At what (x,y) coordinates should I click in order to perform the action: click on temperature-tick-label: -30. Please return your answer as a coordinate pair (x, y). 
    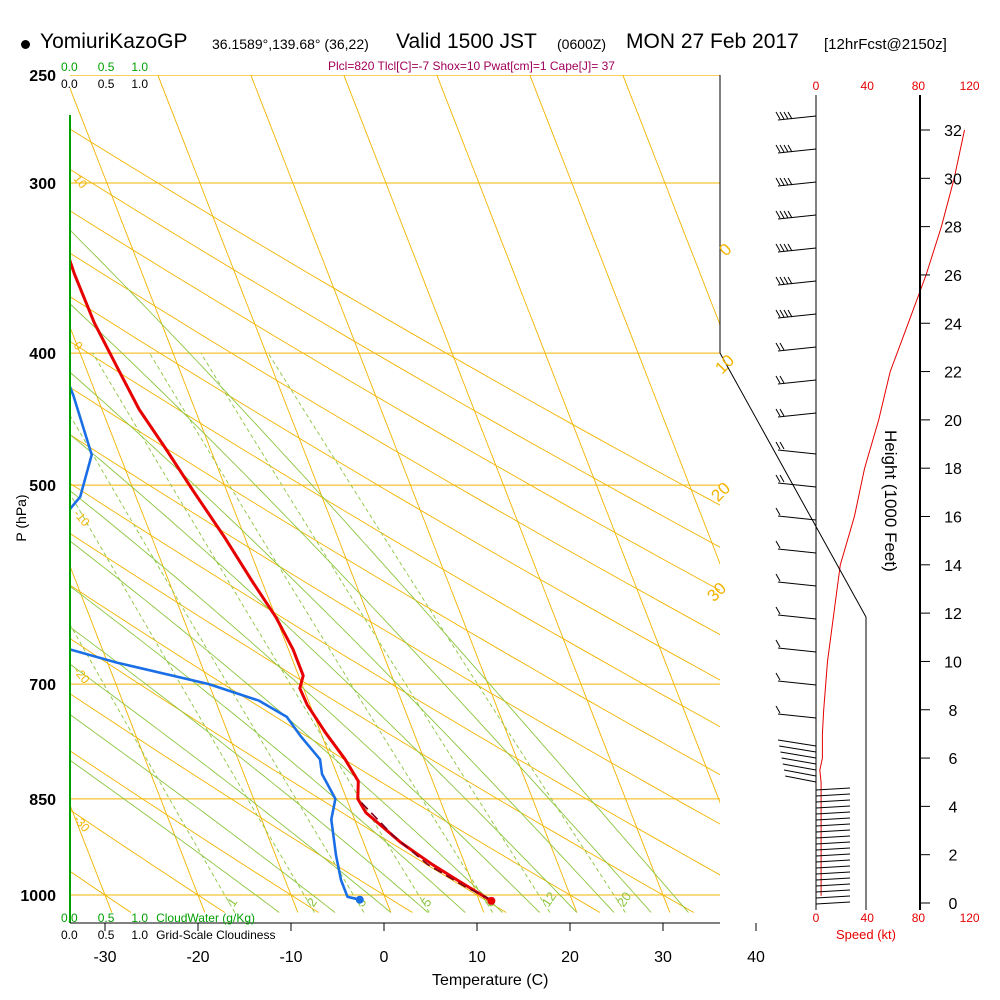
    Looking at the image, I should click on (104, 957).